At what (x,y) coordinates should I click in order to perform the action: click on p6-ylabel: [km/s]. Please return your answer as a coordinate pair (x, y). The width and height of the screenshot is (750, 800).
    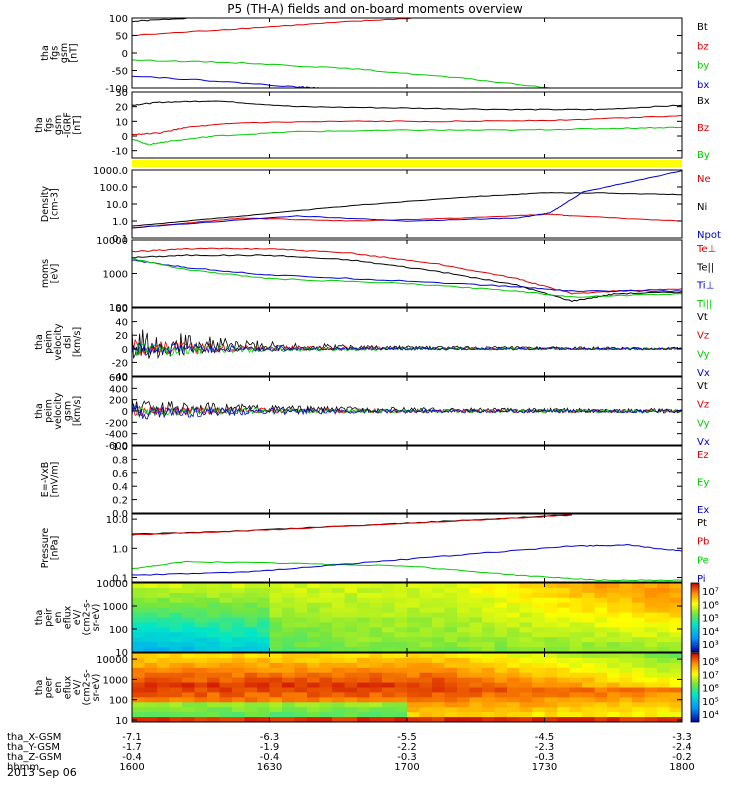
    Looking at the image, I should click on (77, 411).